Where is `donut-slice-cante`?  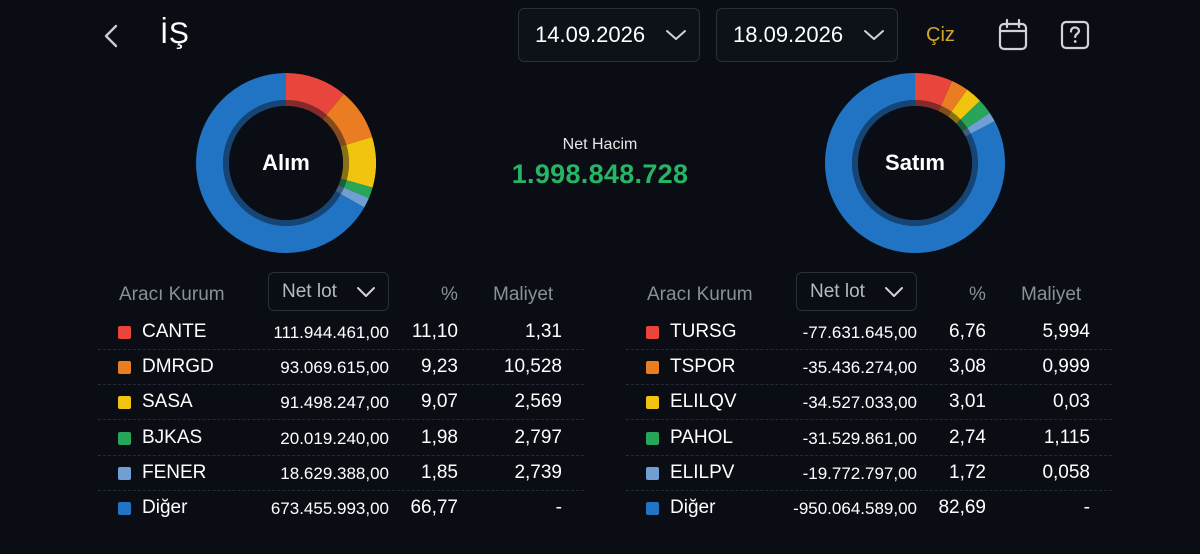 donut-slice-cante is located at coordinates (315, 94).